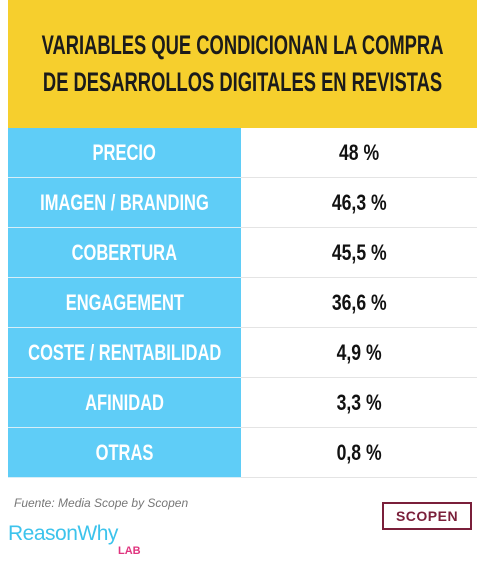 This screenshot has width=485, height=571. I want to click on table-row: COBERTURA 45,5 %, so click(242, 253).